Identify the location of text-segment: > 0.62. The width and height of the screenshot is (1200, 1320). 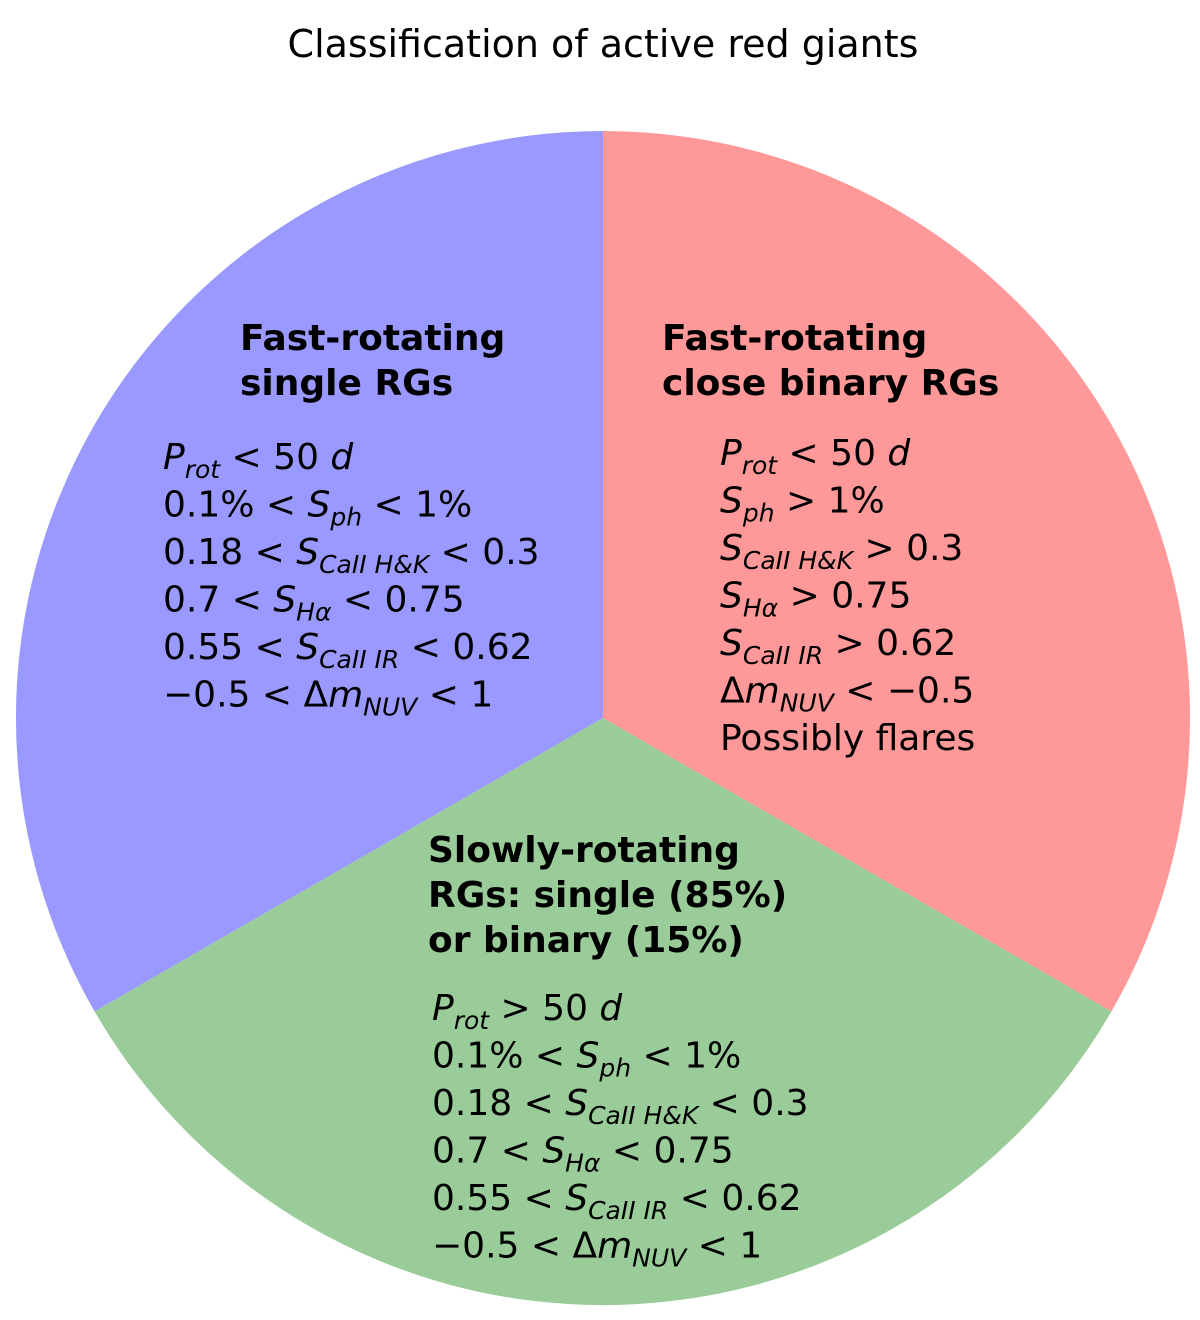
(889, 643).